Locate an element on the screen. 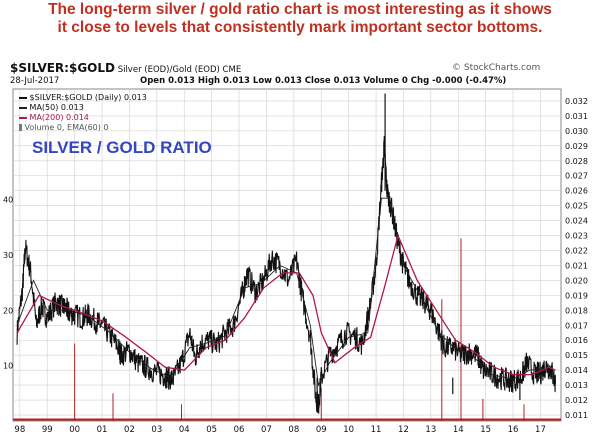 This screenshot has width=599, height=436. y-tick-label: 0.032 is located at coordinates (576, 101).